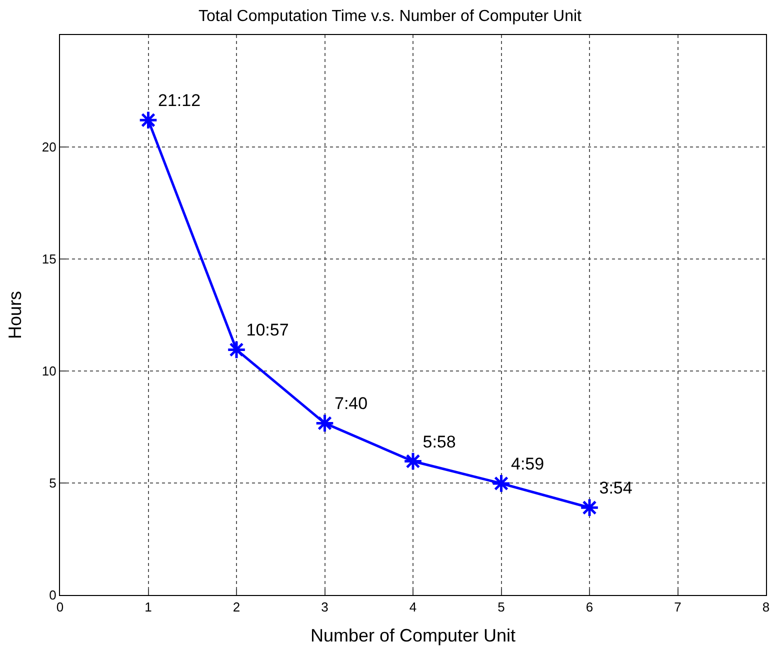 This screenshot has height=652, width=780. What do you see at coordinates (52, 483) in the screenshot?
I see `y-tick-label: 5` at bounding box center [52, 483].